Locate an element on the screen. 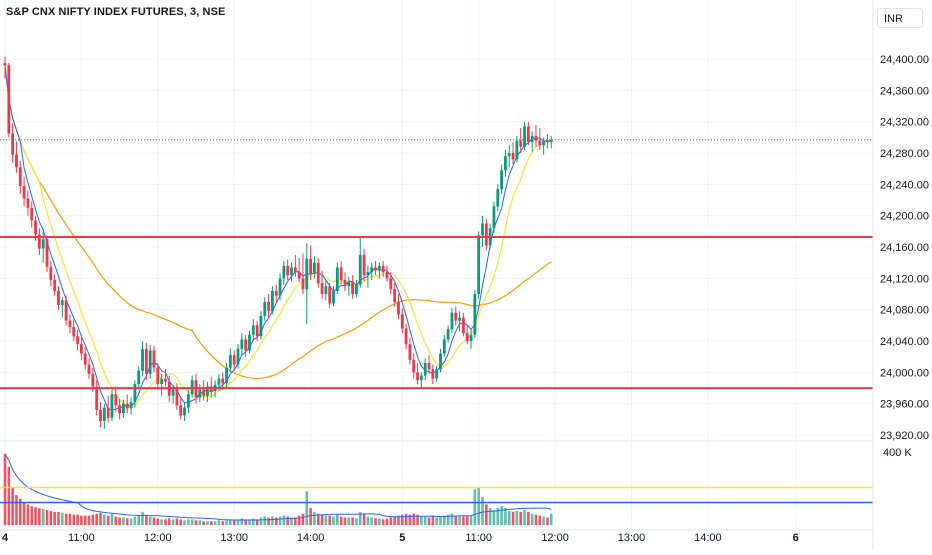  volume-ma-line is located at coordinates (278, 487).